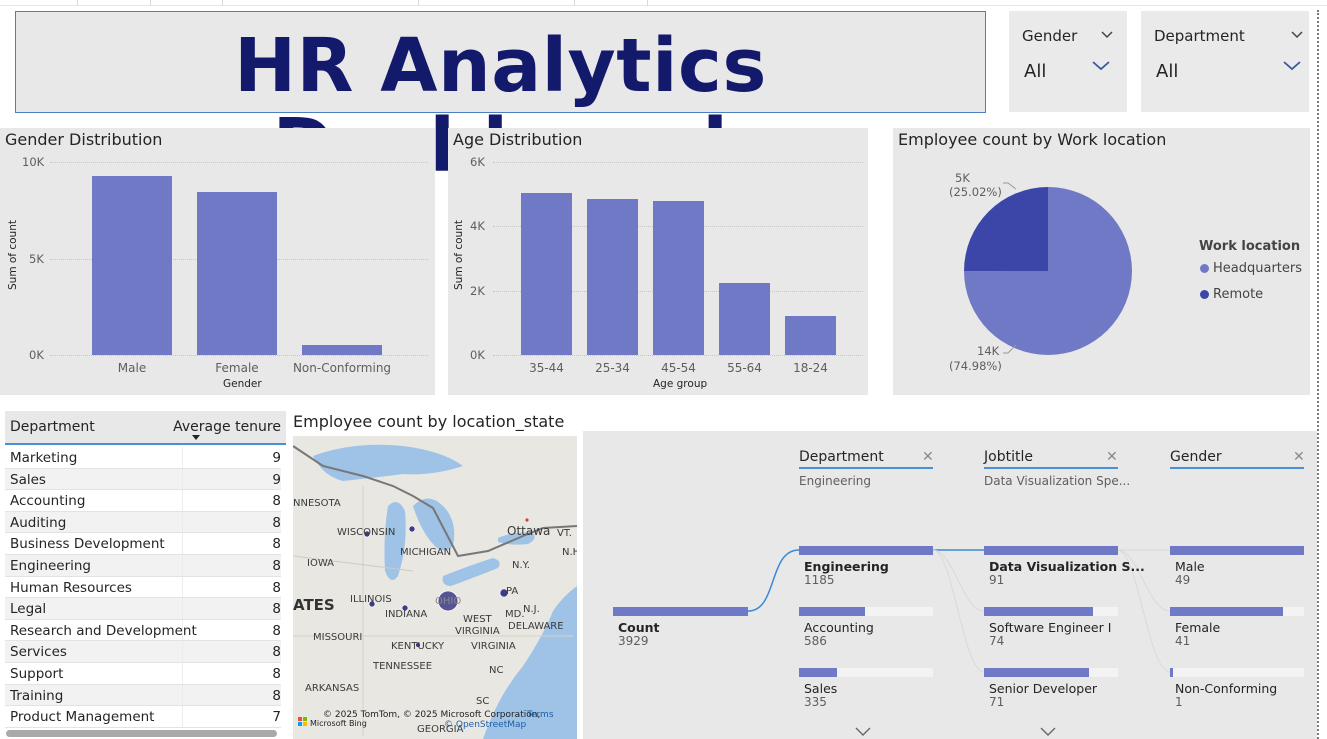 The height and width of the screenshot is (739, 1327). What do you see at coordinates (680, 611) in the screenshot?
I see `root-bar` at bounding box center [680, 611].